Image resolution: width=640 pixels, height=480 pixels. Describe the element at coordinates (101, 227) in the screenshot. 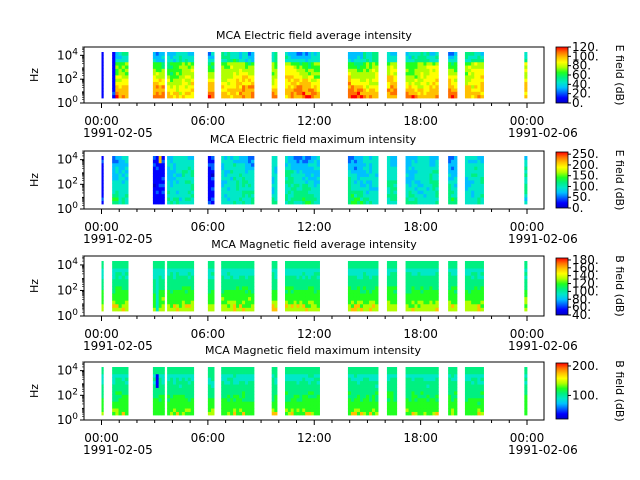

I see `x-tick-label: 00:00` at that location.